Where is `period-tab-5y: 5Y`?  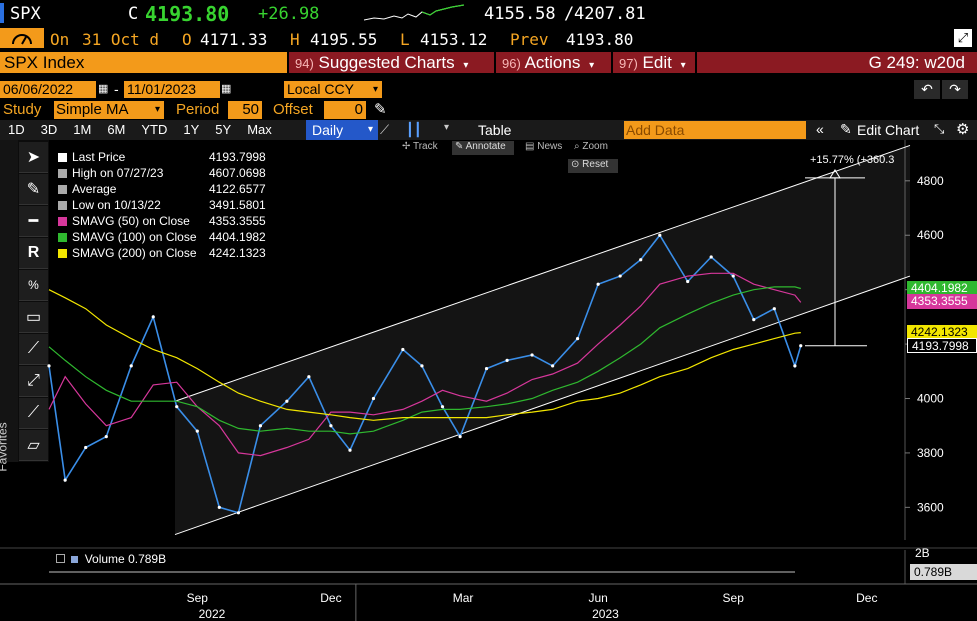 period-tab-5y: 5Y is located at coordinates (223, 129).